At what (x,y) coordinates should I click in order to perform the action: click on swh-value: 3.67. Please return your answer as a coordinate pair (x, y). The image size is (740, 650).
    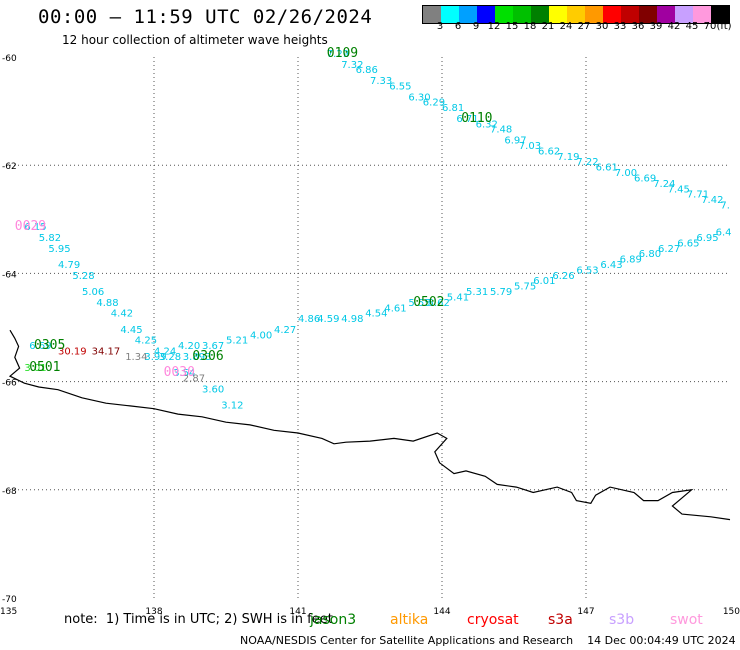
    Looking at the image, I should click on (213, 346).